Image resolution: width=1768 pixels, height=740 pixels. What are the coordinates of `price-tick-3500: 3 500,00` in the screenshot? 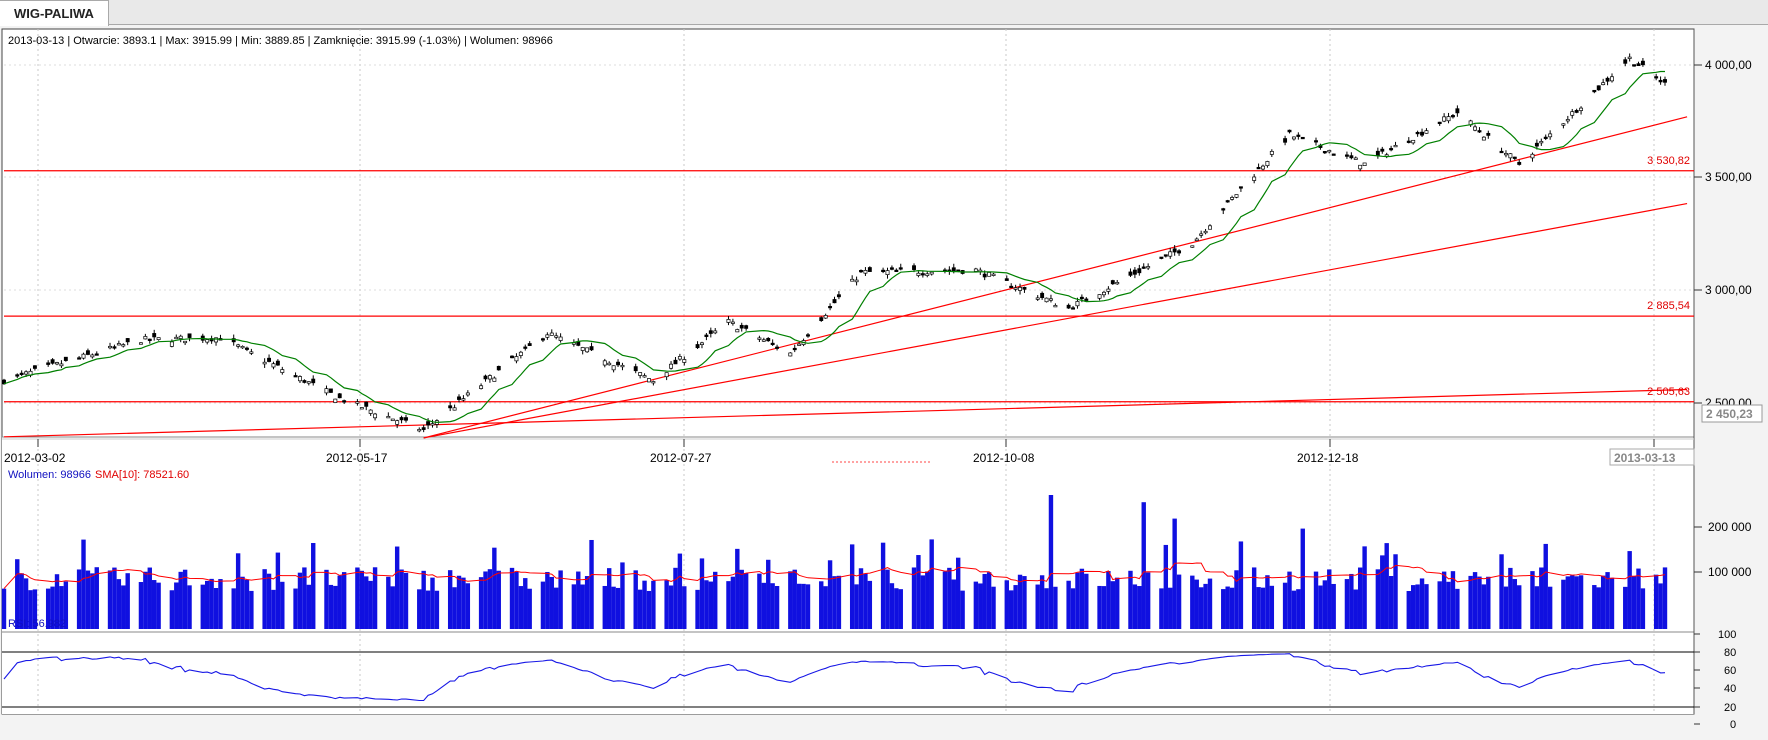 It's located at (1728, 177).